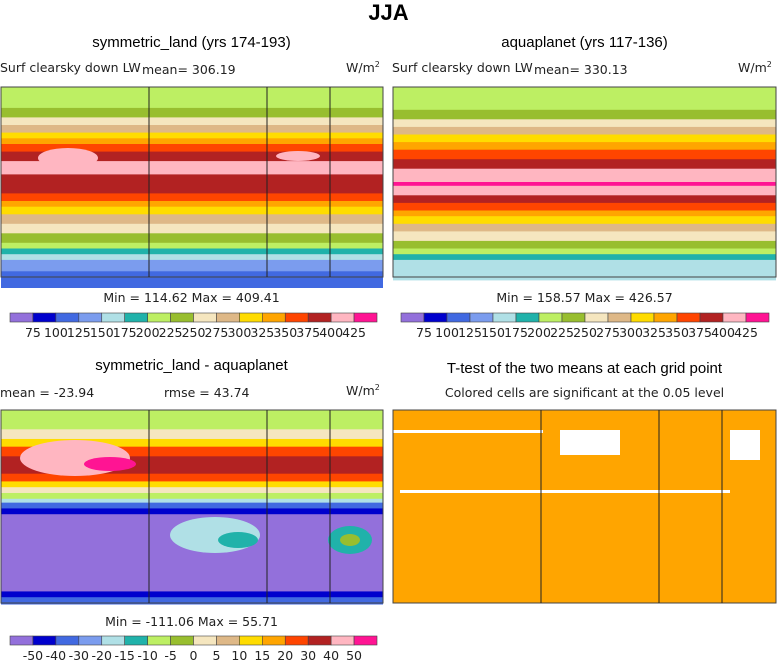 The width and height of the screenshot is (777, 661). What do you see at coordinates (363, 391) in the screenshot?
I see `panel3-units: W/m2` at bounding box center [363, 391].